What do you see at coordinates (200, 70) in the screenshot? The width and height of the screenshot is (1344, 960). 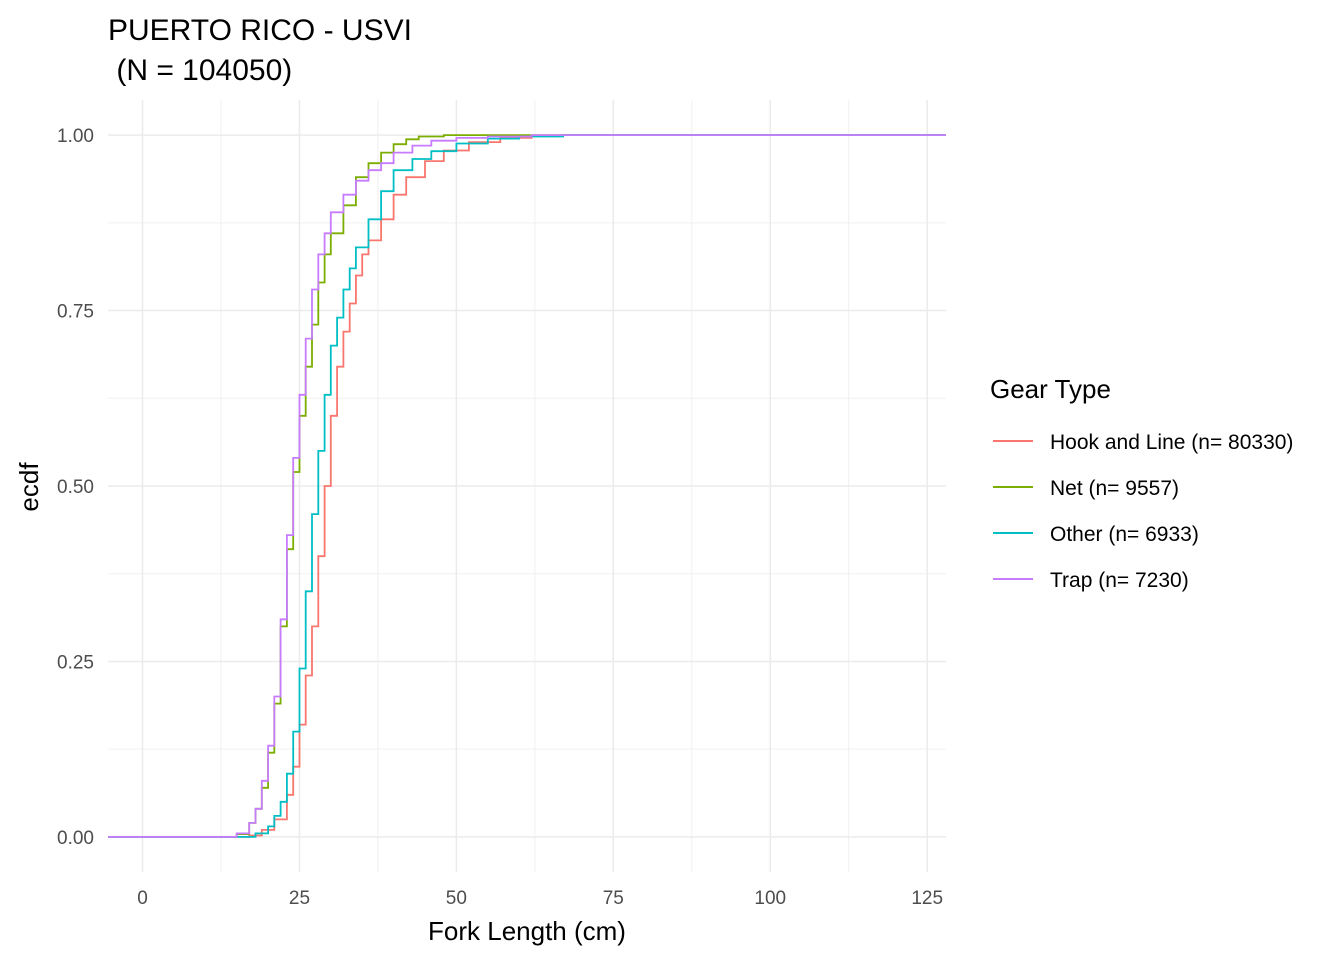 I see `chart-subtitle: (N = 104050)` at bounding box center [200, 70].